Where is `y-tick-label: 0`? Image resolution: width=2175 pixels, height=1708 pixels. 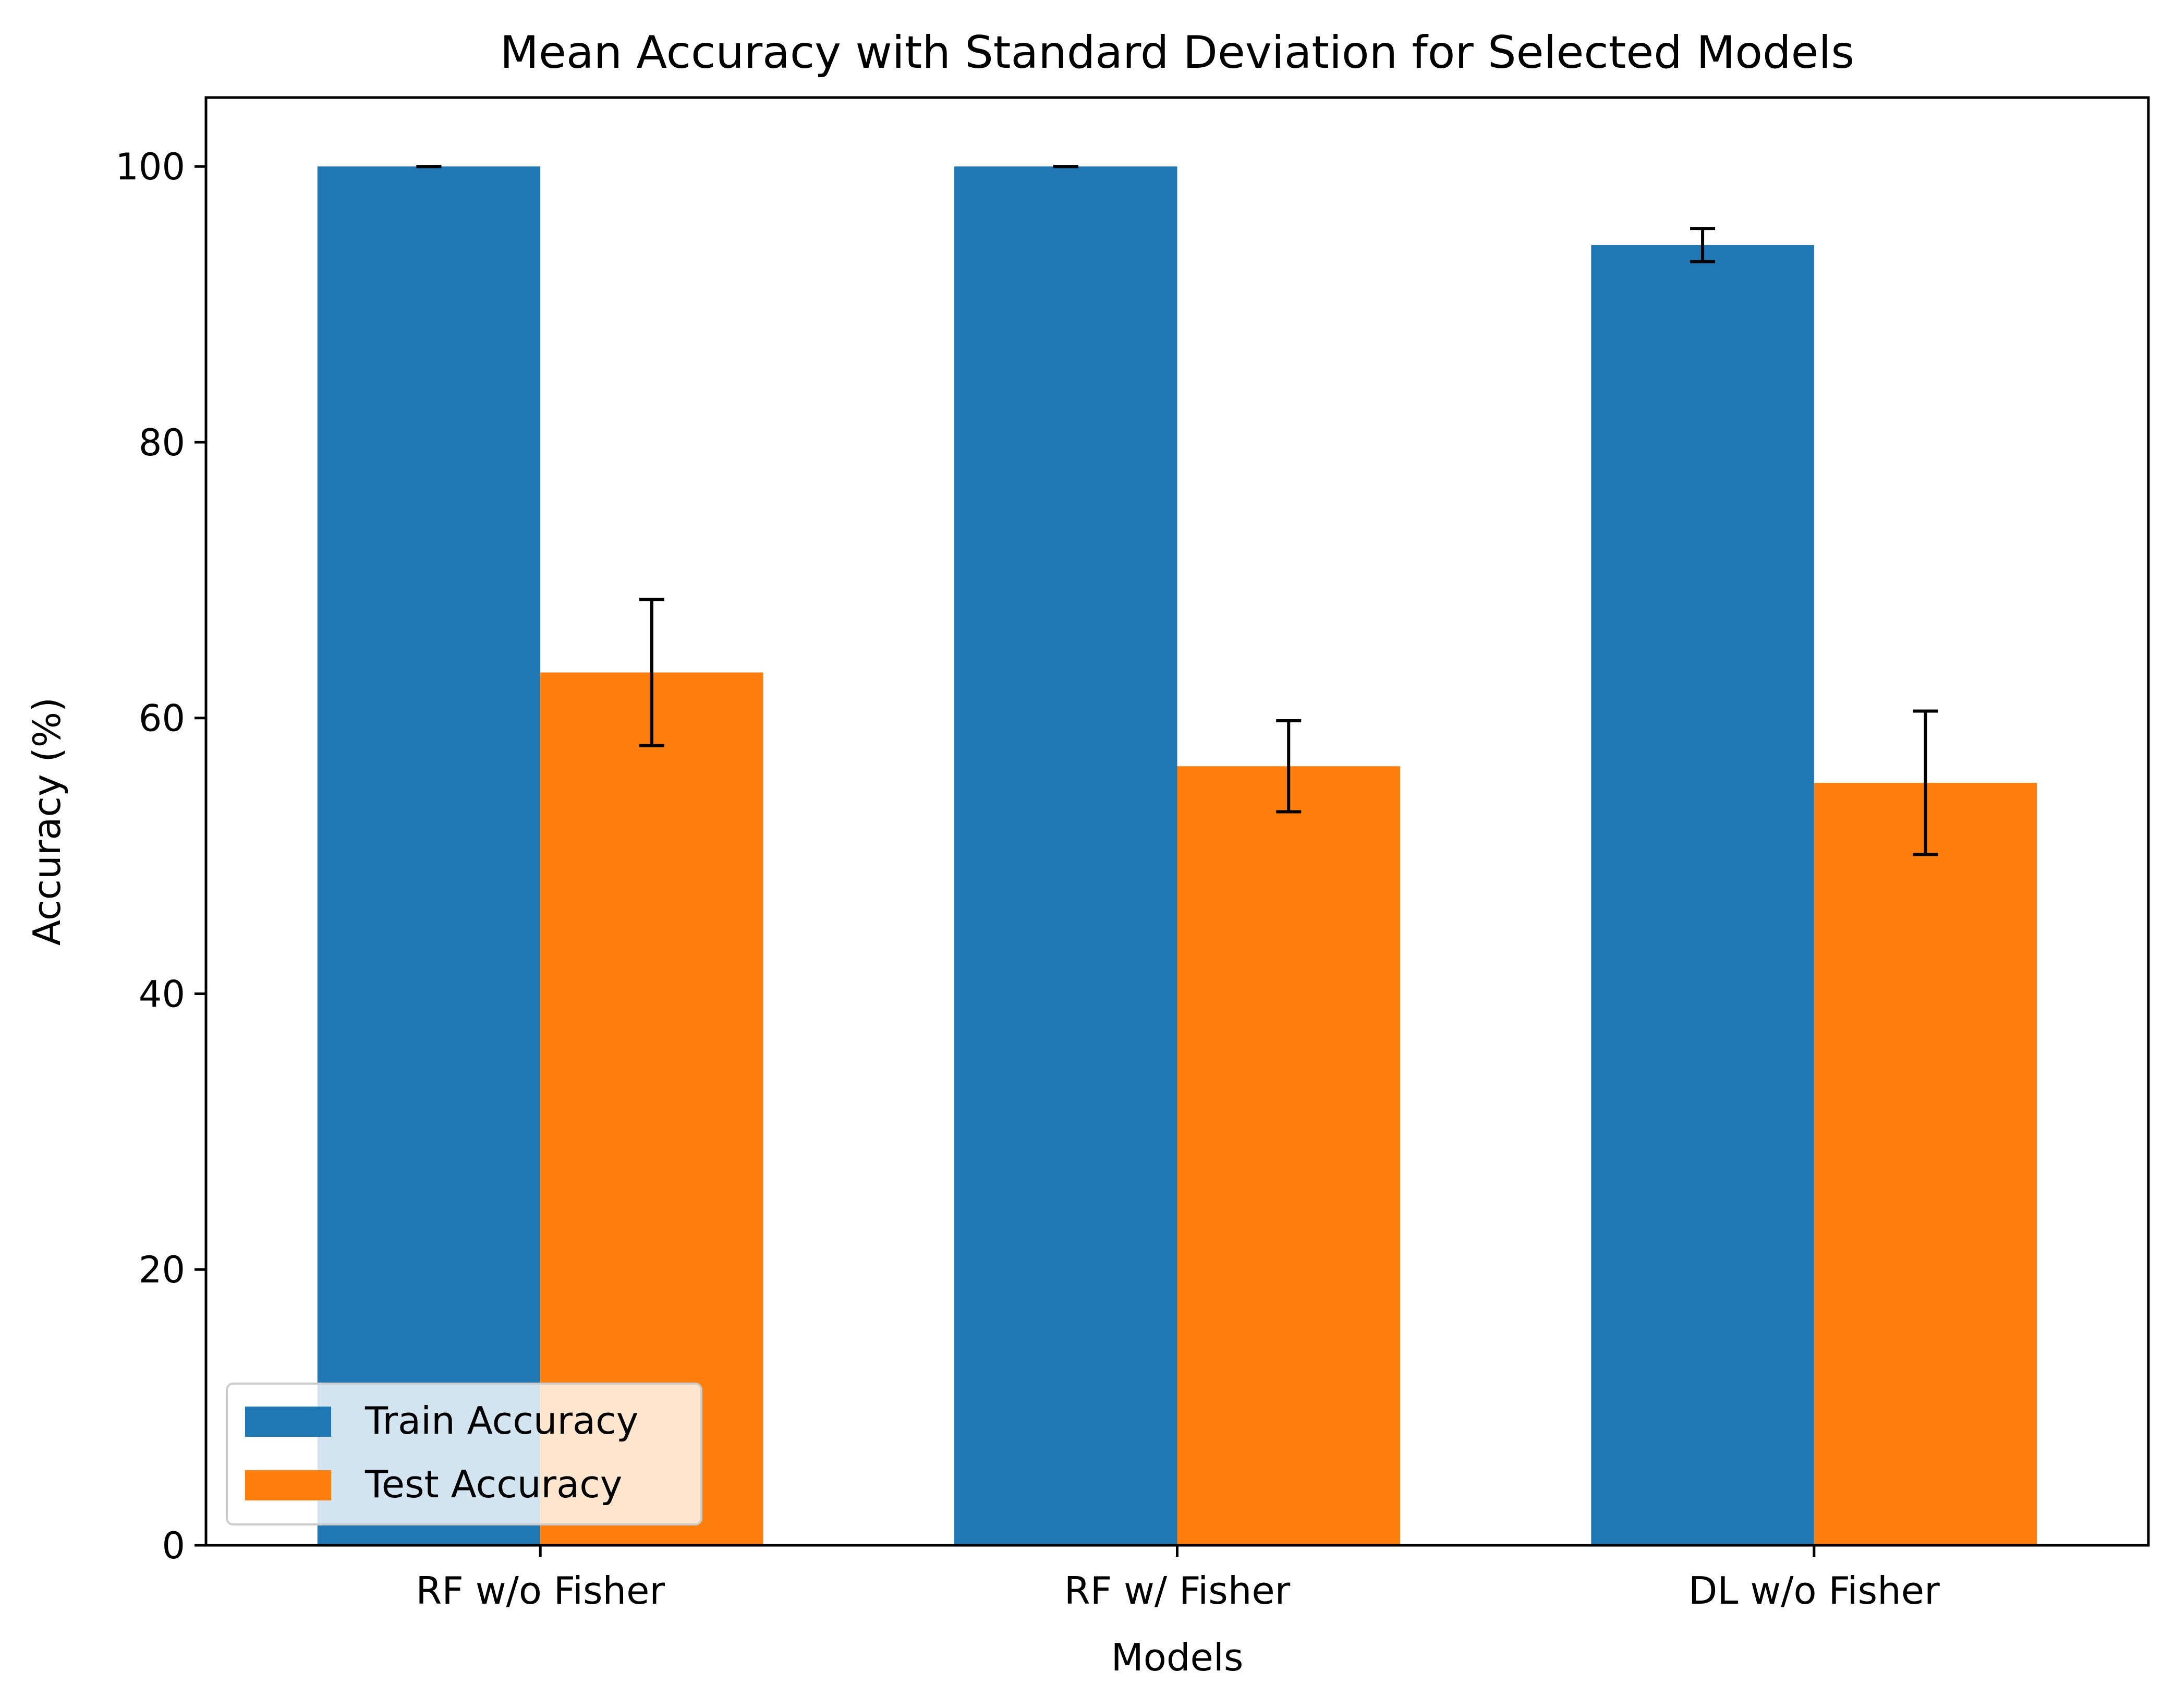
y-tick-label: 0 is located at coordinates (173, 1545).